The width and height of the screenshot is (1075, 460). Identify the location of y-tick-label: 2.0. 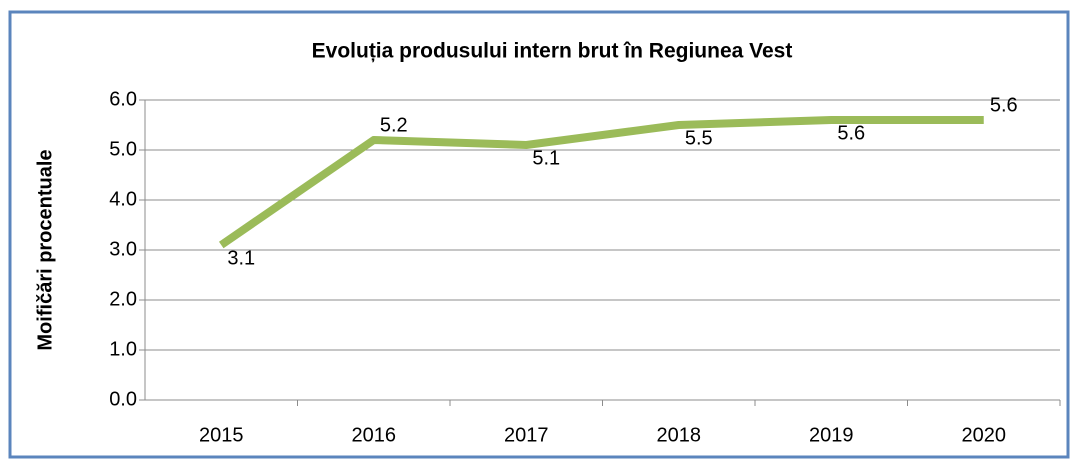
(123, 299).